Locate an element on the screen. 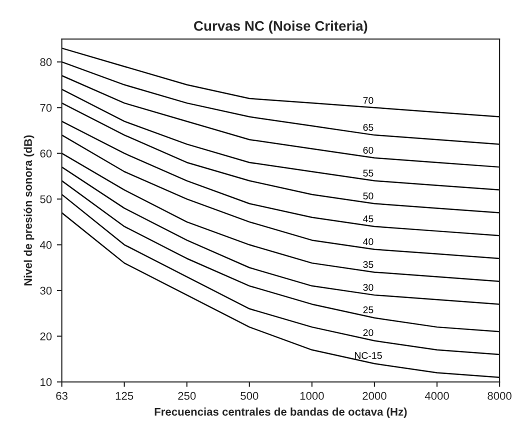 The width and height of the screenshot is (515, 434). y-tick-label: 80 is located at coordinates (46, 62).